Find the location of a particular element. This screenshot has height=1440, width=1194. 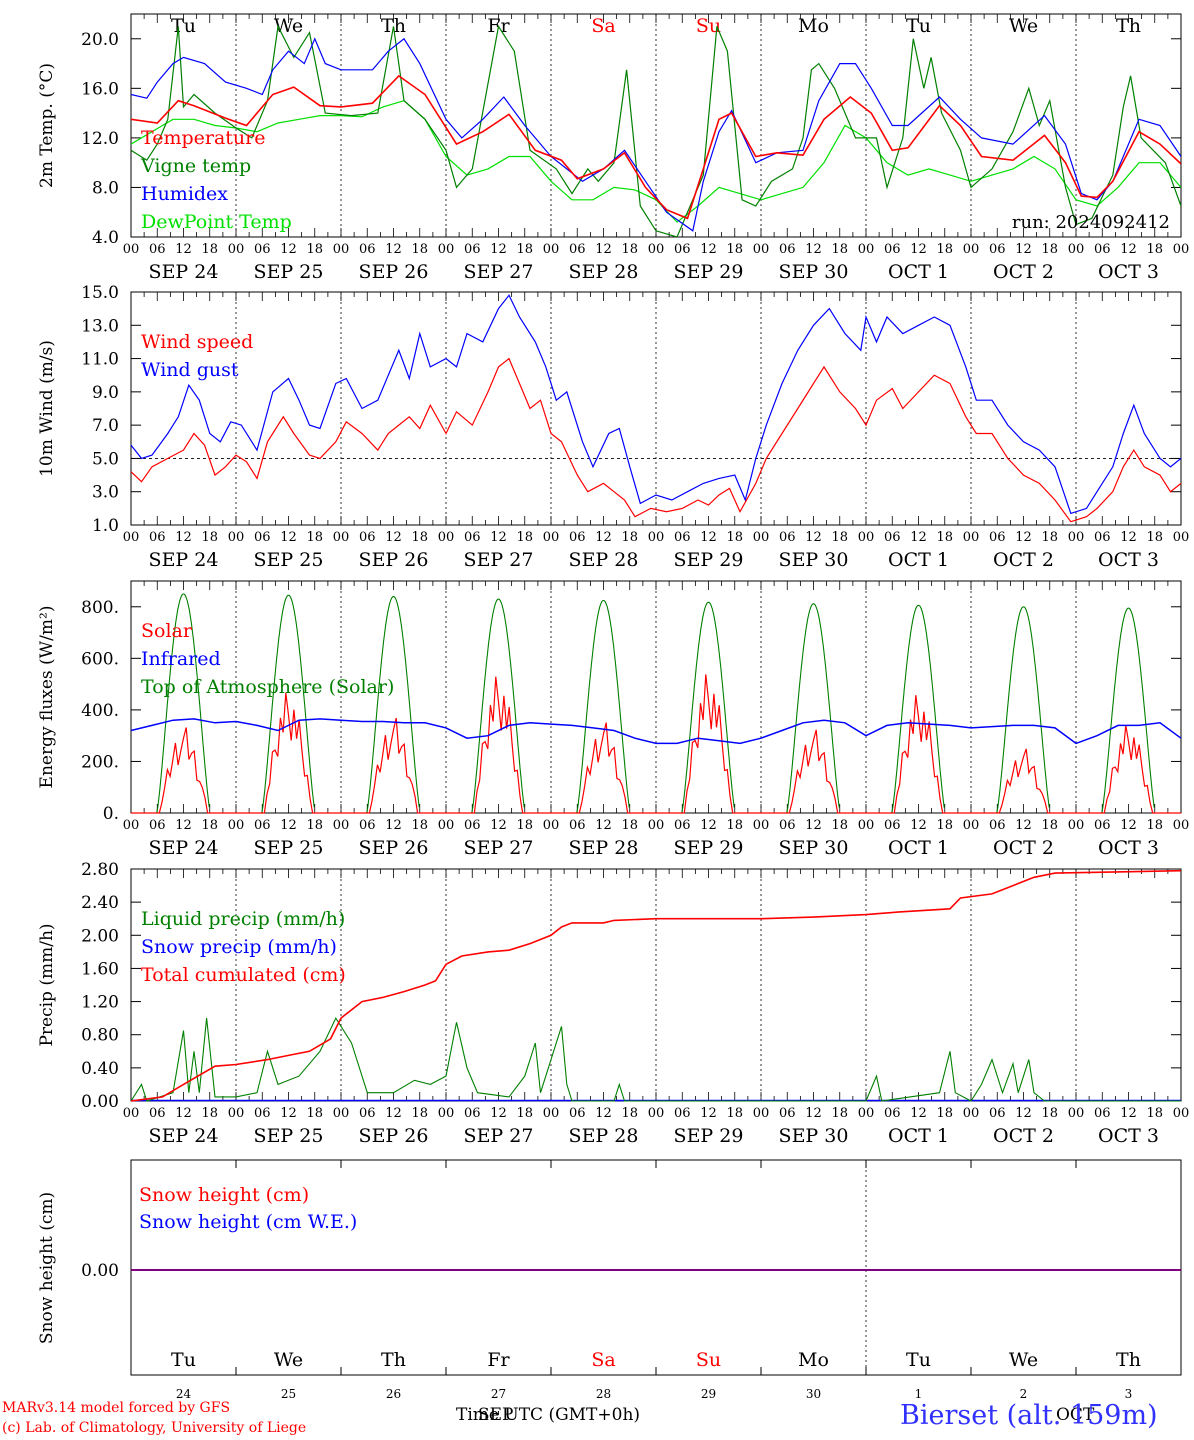

weekday-label: We is located at coordinates (288, 1360).